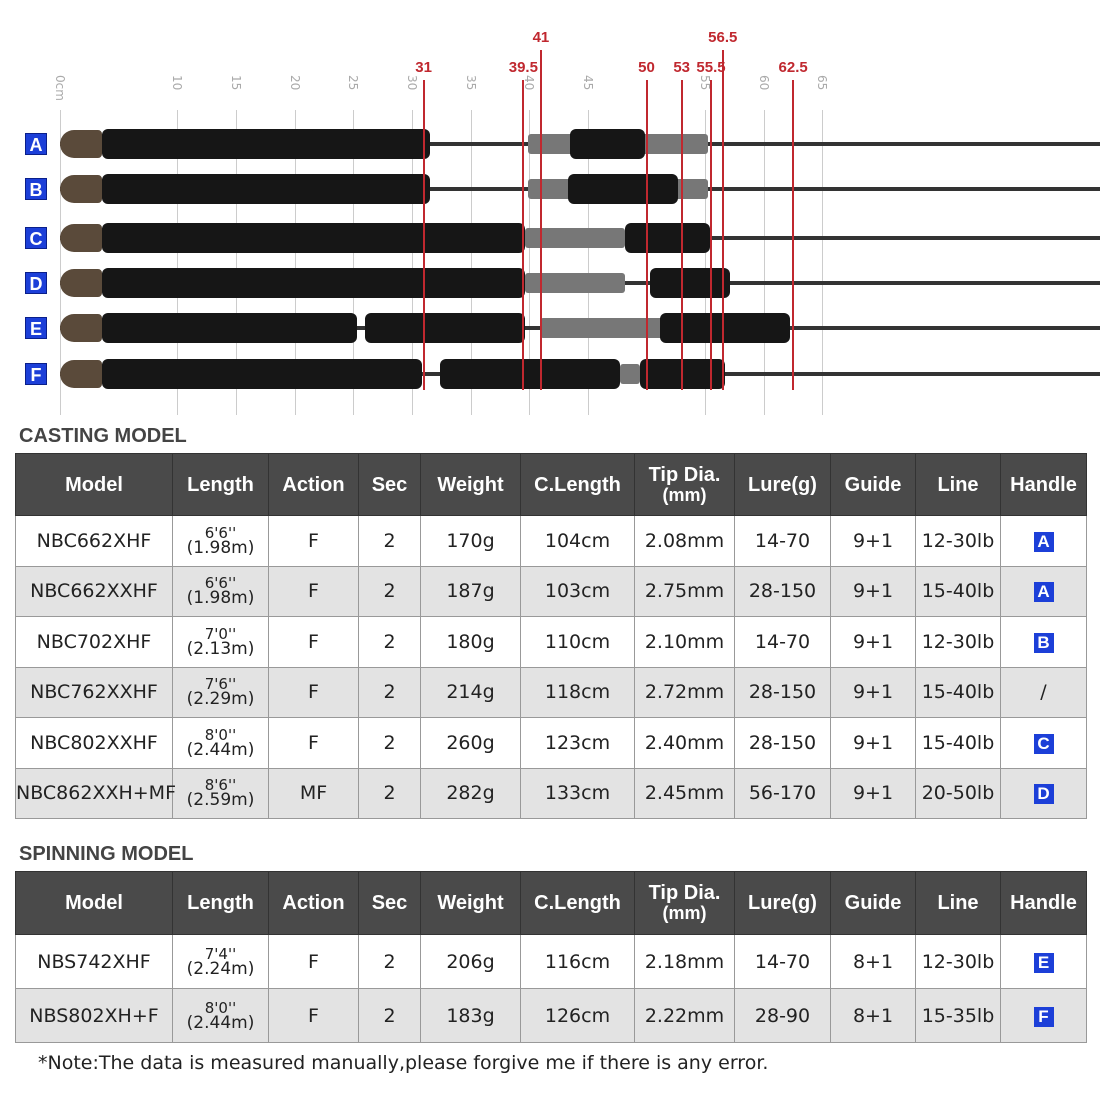  What do you see at coordinates (36, 144) in the screenshot?
I see `handle-badge-a: A` at bounding box center [36, 144].